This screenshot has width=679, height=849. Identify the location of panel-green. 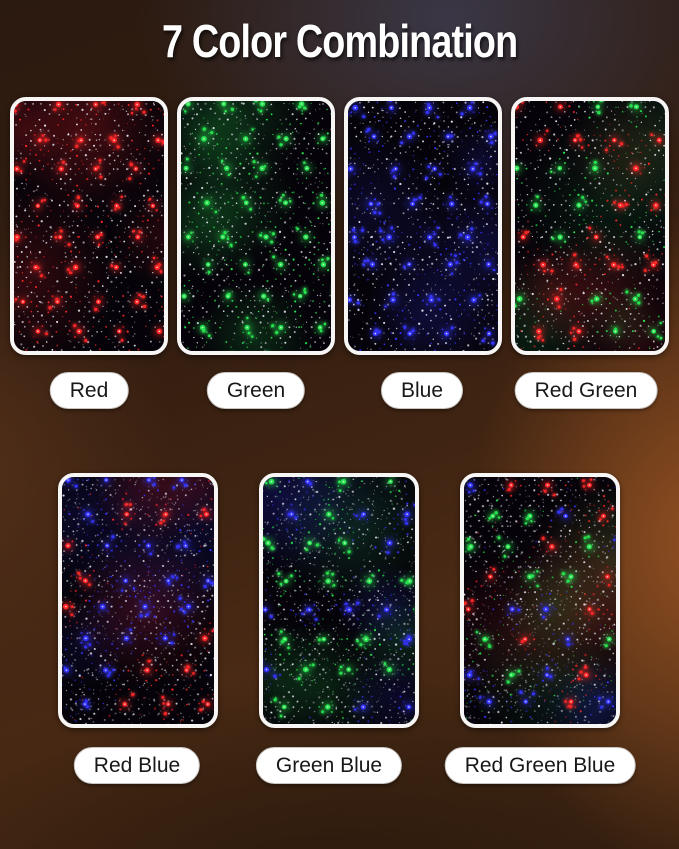
(256, 226).